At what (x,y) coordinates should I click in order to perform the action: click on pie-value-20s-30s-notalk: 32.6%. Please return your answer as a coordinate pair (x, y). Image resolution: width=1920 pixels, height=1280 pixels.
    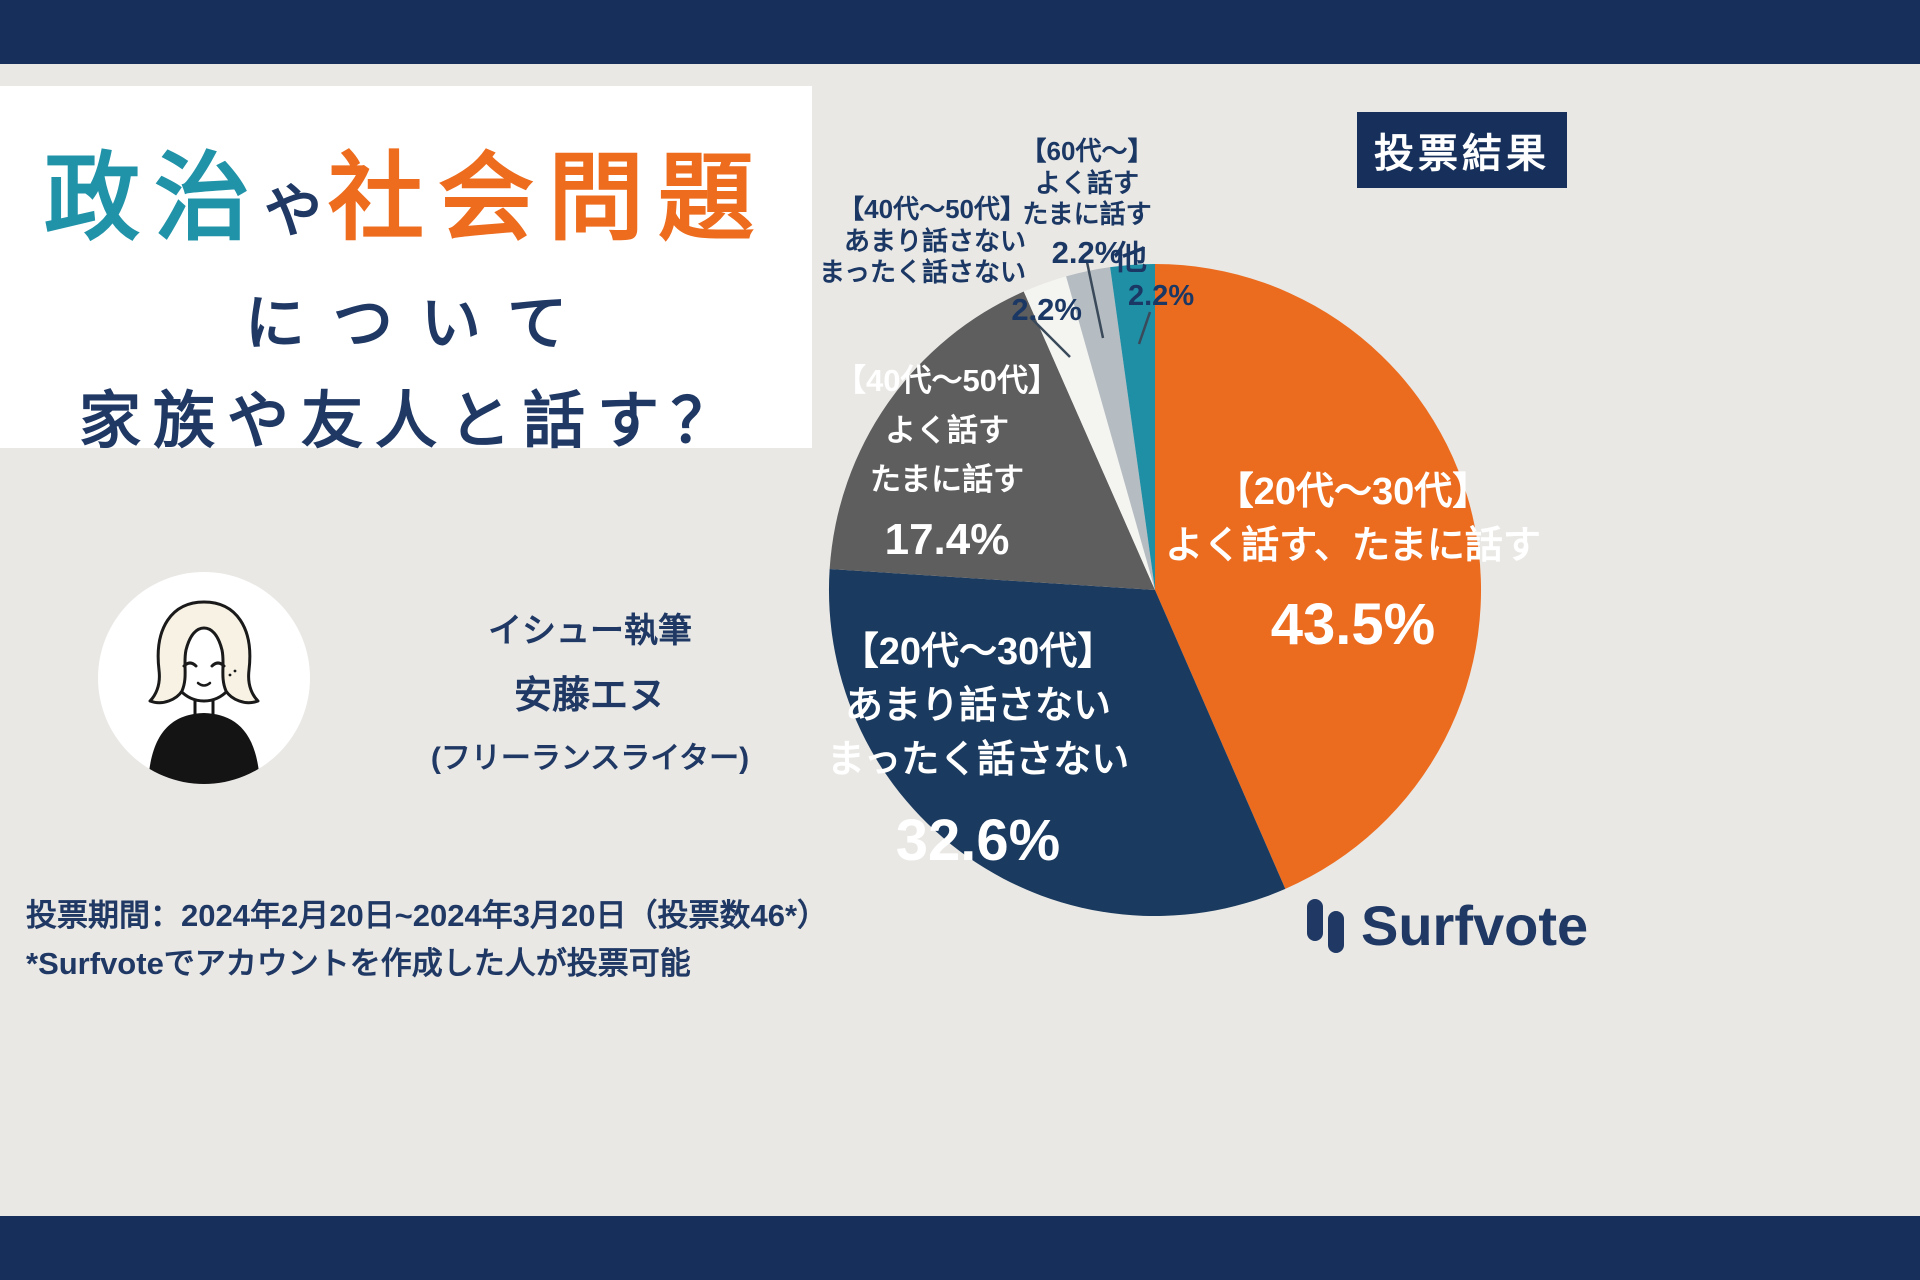
    Looking at the image, I should click on (978, 840).